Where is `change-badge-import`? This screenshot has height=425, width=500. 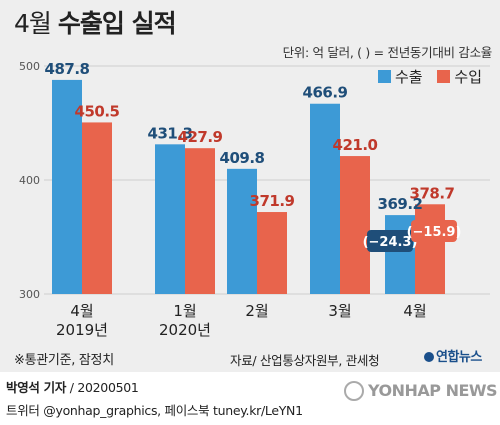
change-badge-import is located at coordinates (434, 231).